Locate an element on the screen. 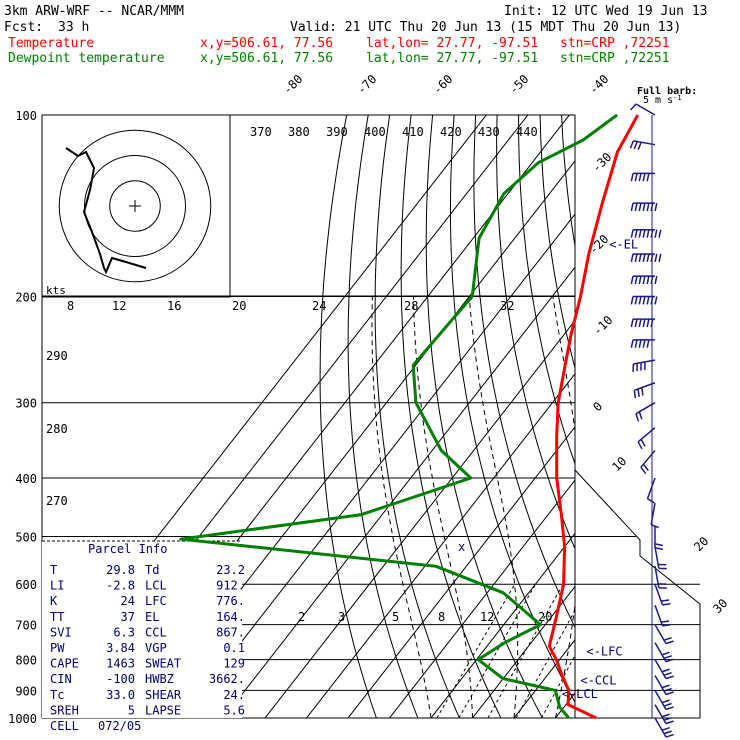 This screenshot has height=740, width=740. isotherm-line is located at coordinates (684, 416).